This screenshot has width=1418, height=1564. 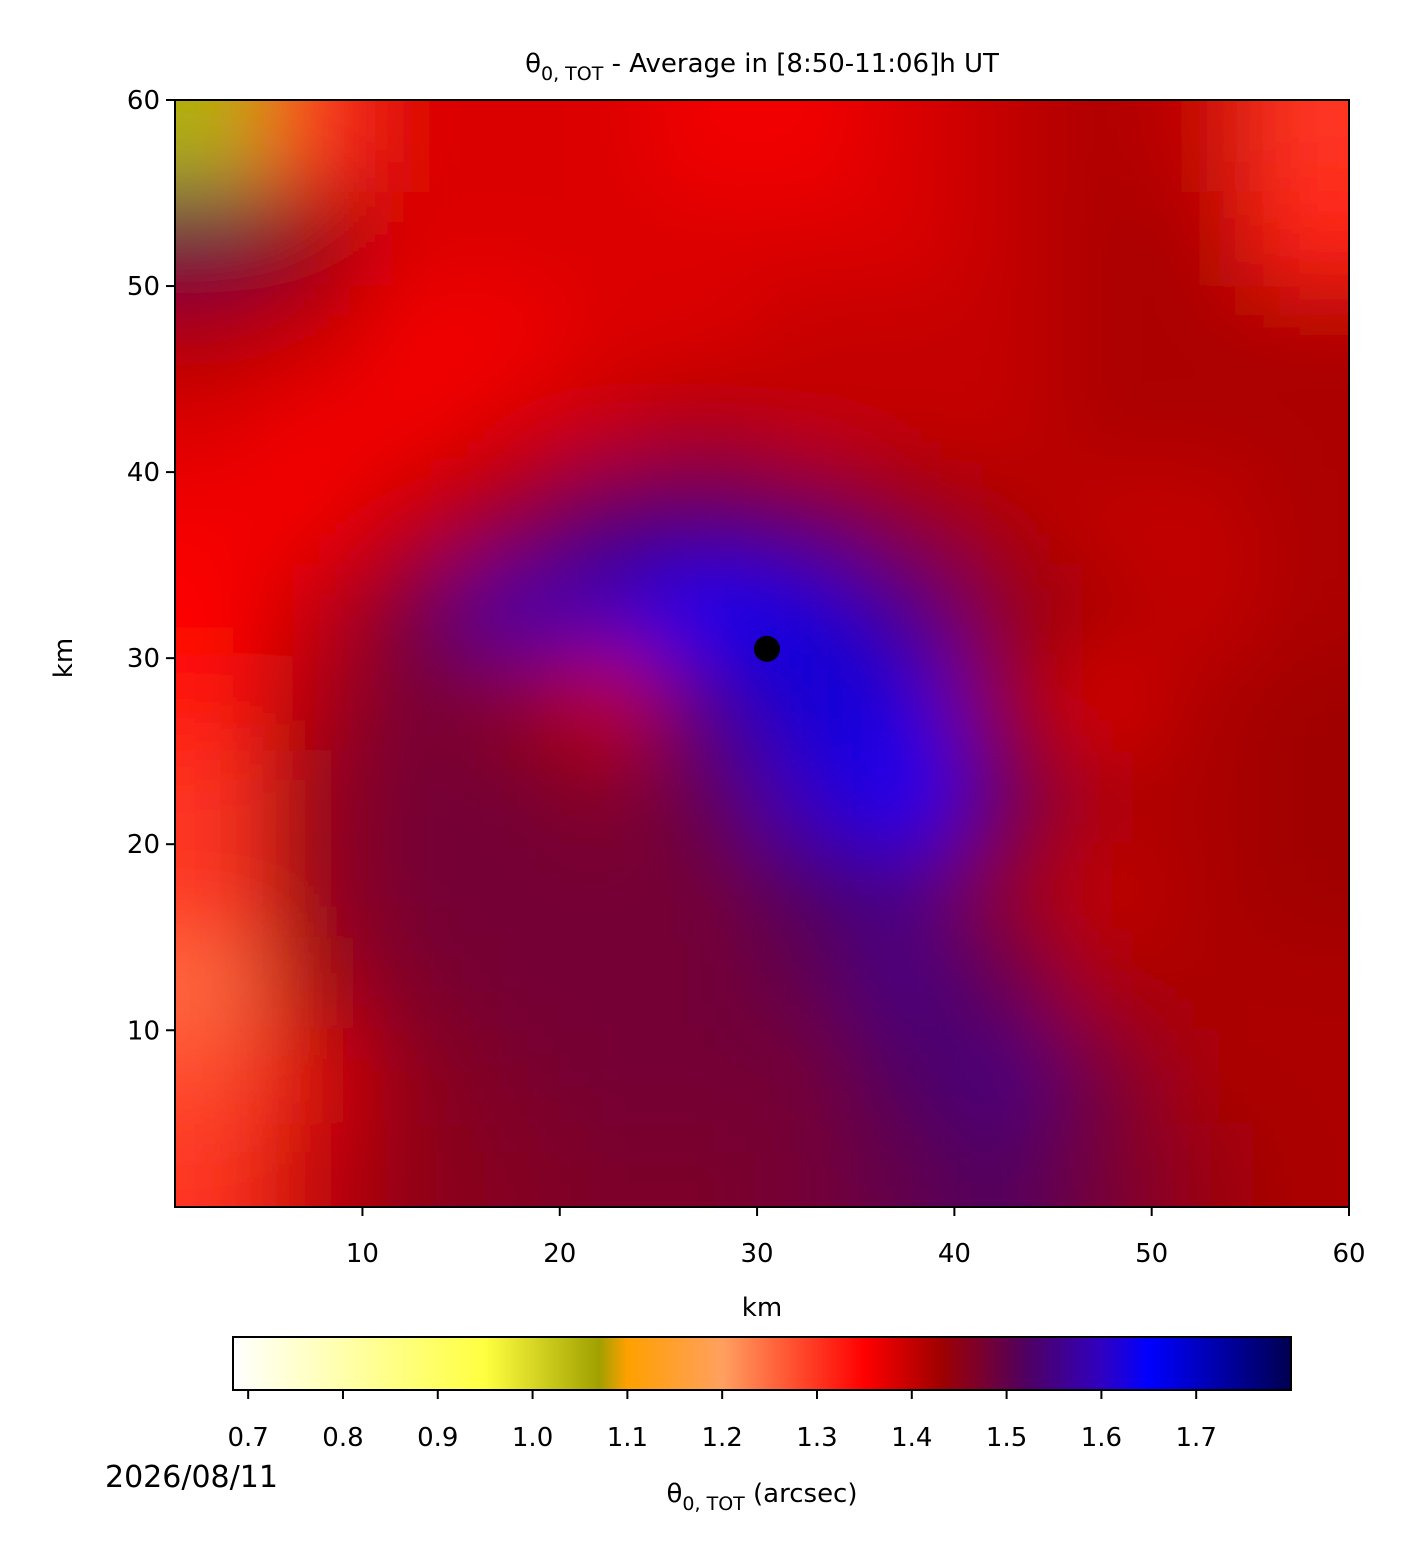 What do you see at coordinates (762, 1308) in the screenshot?
I see `x-axis-label: km` at bounding box center [762, 1308].